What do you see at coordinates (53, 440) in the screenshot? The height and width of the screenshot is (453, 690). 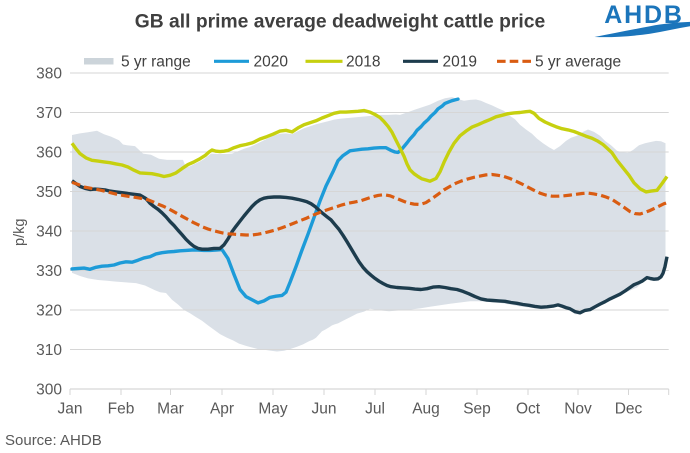 I see `svg-text: Source: AHDB` at bounding box center [53, 440].